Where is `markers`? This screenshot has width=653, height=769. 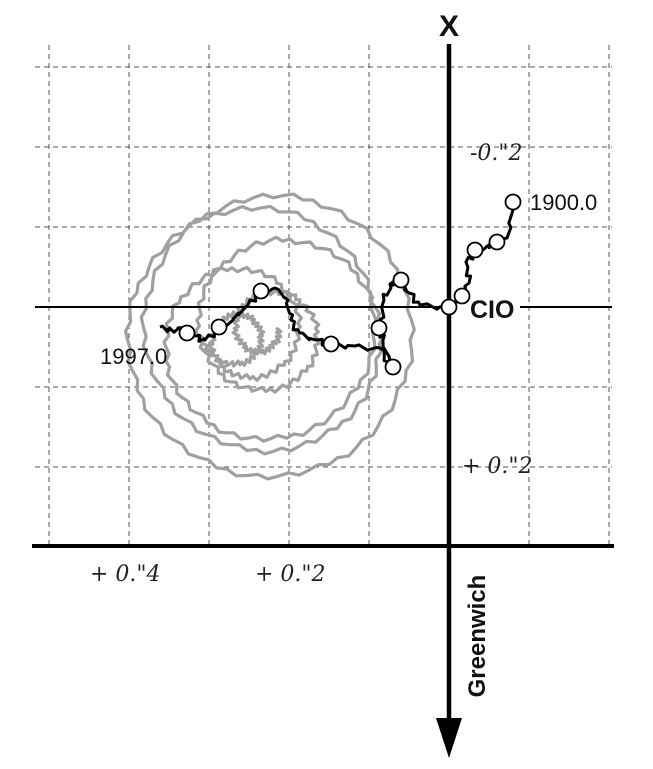 markers is located at coordinates (350, 284).